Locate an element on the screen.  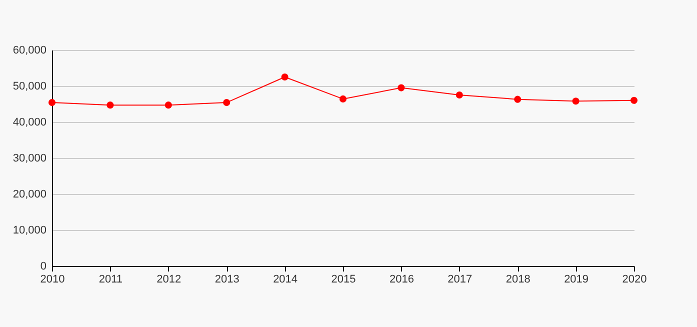
x-tick-label: 2014 is located at coordinates (285, 280).